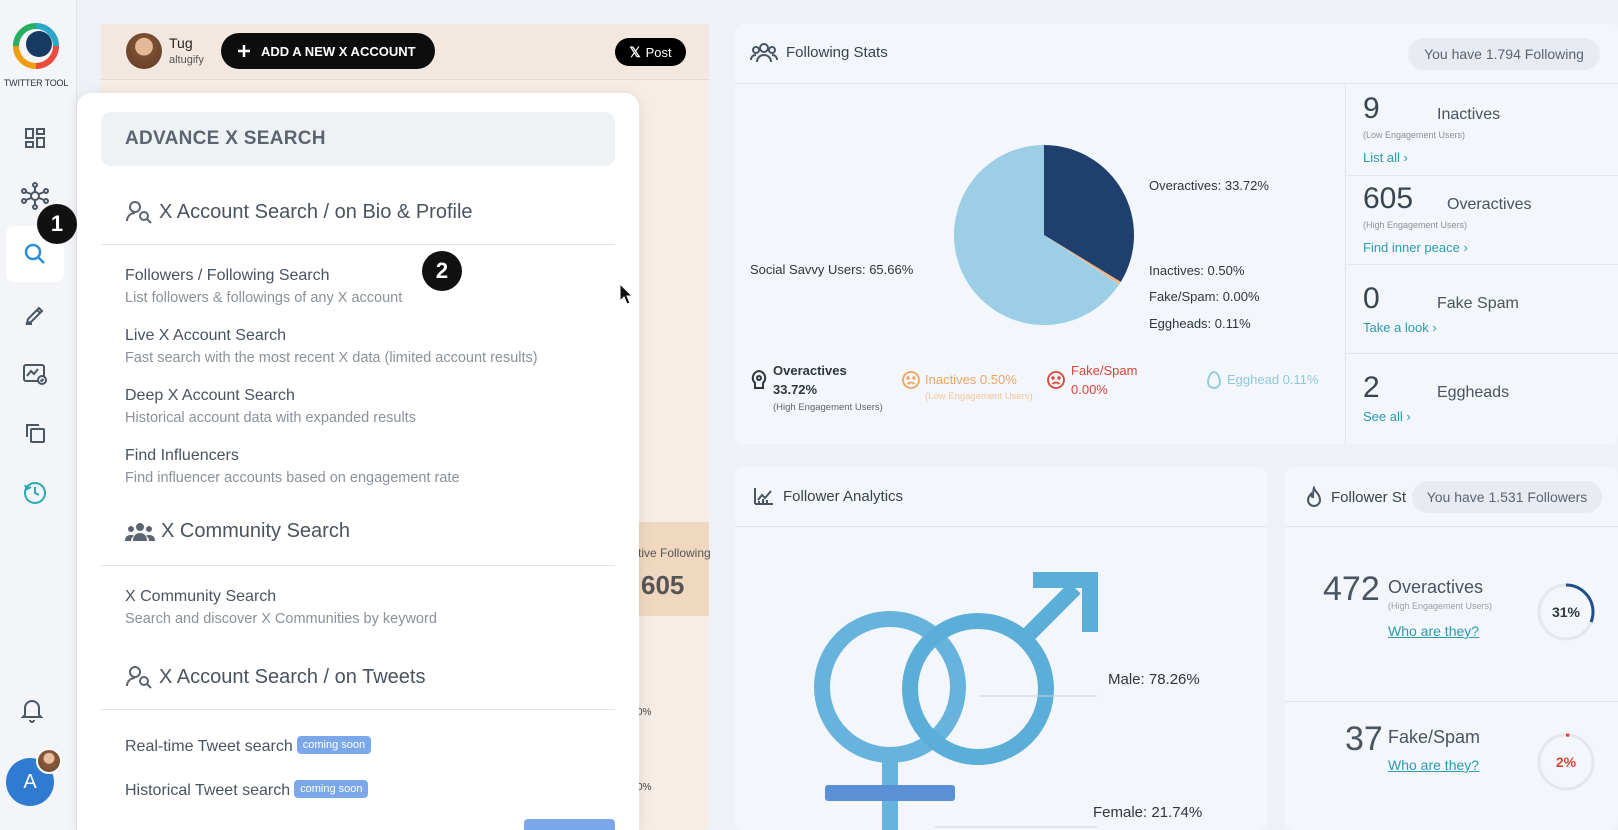 The image size is (1618, 830). What do you see at coordinates (255, 531) in the screenshot?
I see `section-title: X Community Search` at bounding box center [255, 531].